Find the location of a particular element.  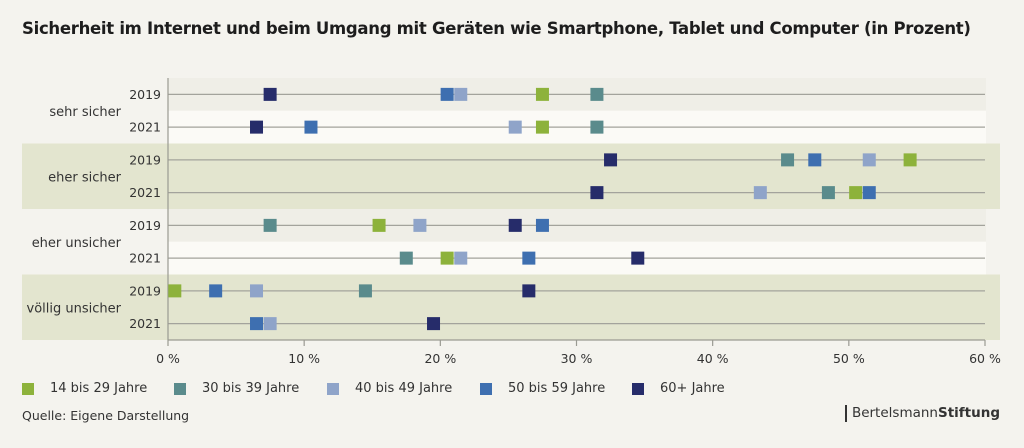

legend-item: 50 bis 59 Jahre is located at coordinates (542, 388).